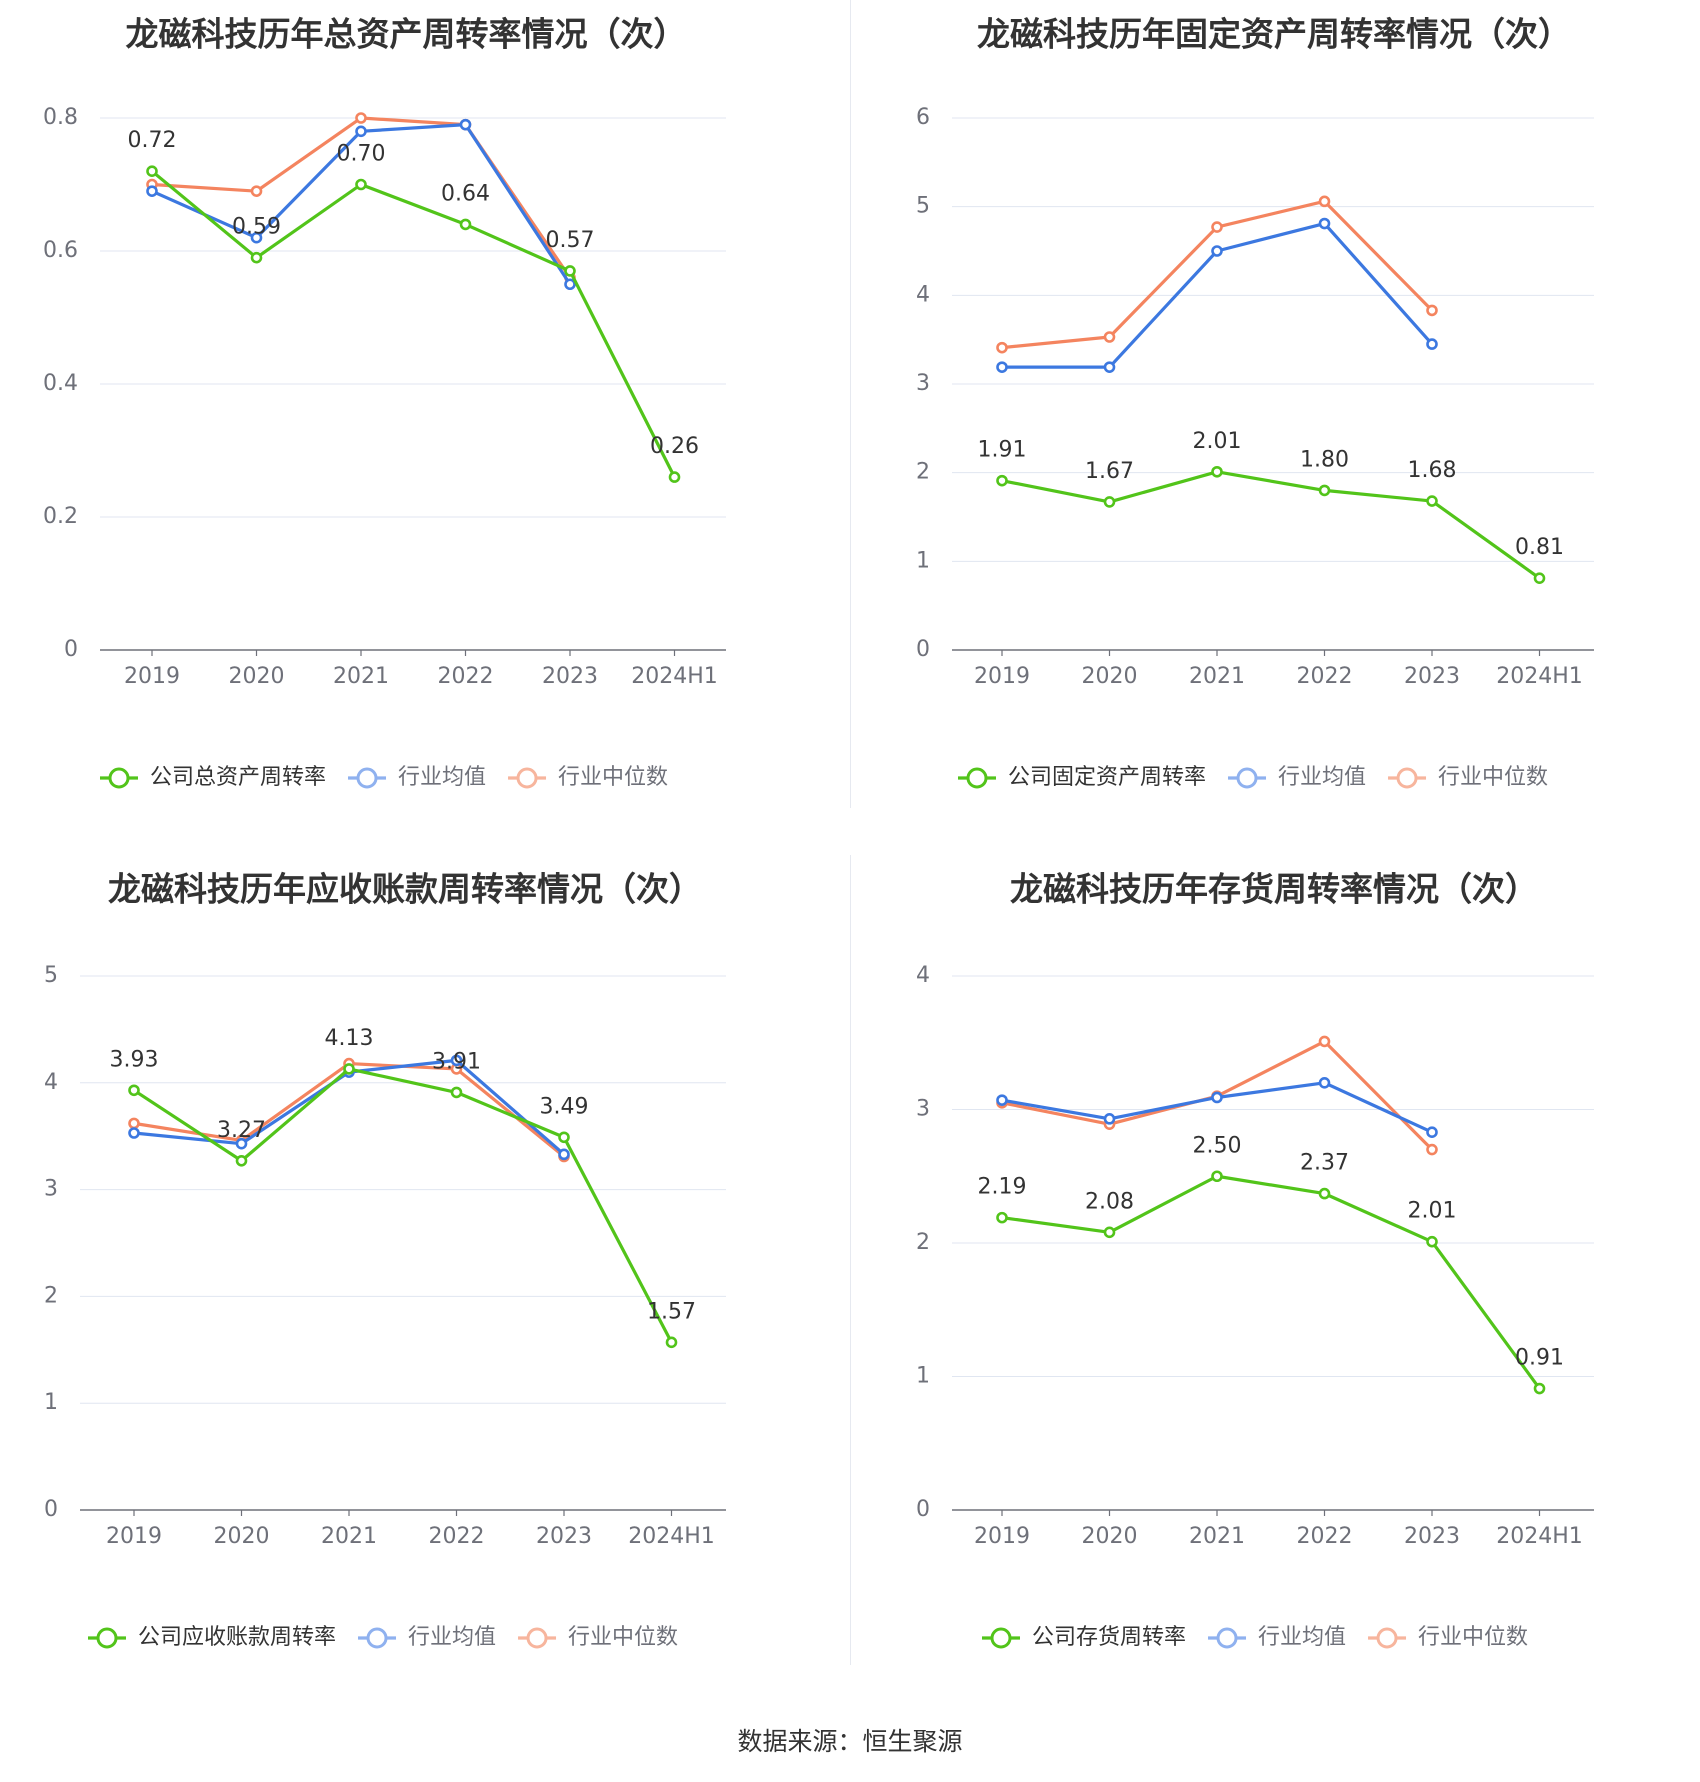 This screenshot has width=1700, height=1782. Describe the element at coordinates (238, 777) in the screenshot. I see `legend-label-company: 公司总资产周转率` at that location.